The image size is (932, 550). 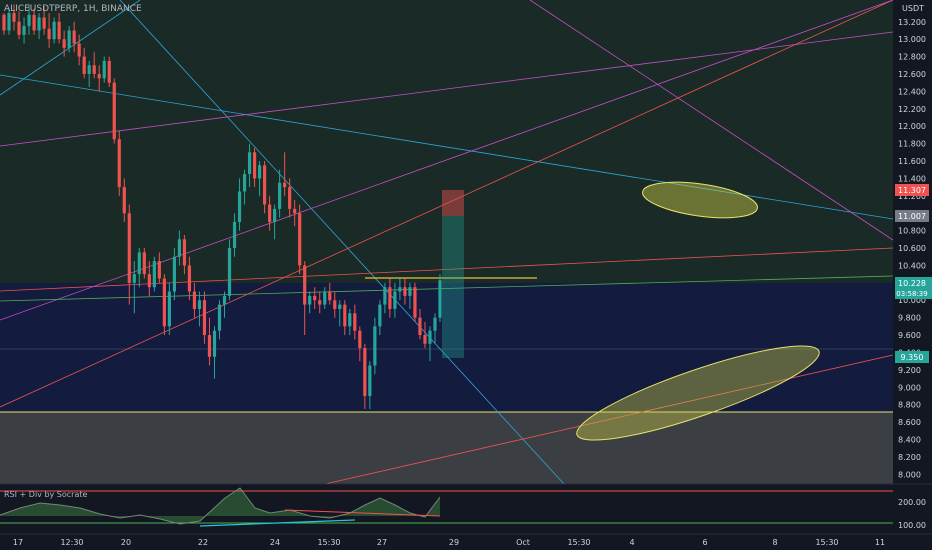 I want to click on price-tick: 11.200, so click(x=912, y=196).